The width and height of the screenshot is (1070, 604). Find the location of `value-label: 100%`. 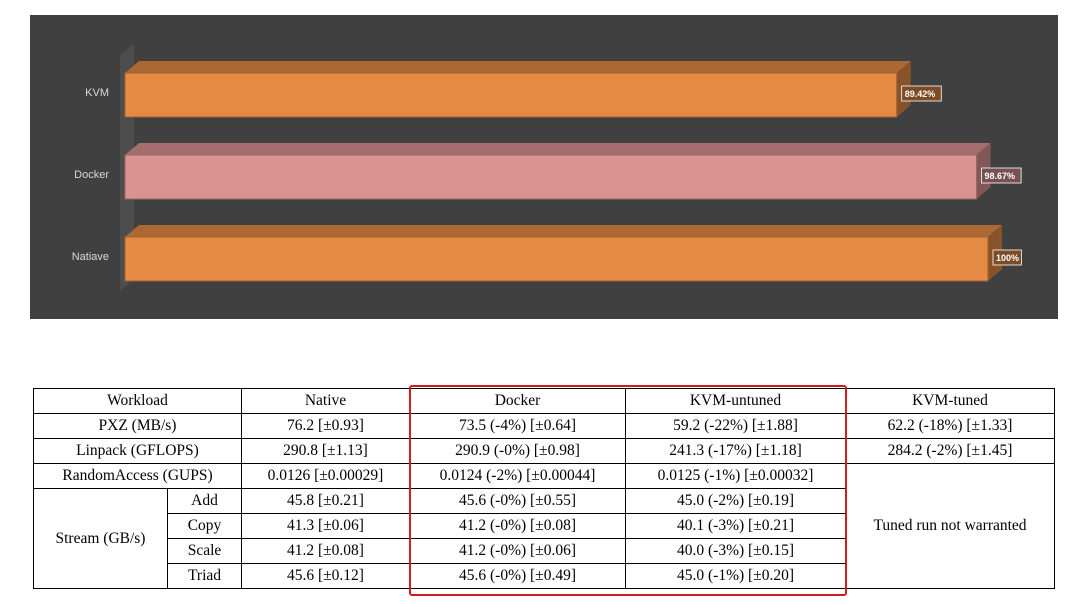

value-label: 100% is located at coordinates (1007, 258).